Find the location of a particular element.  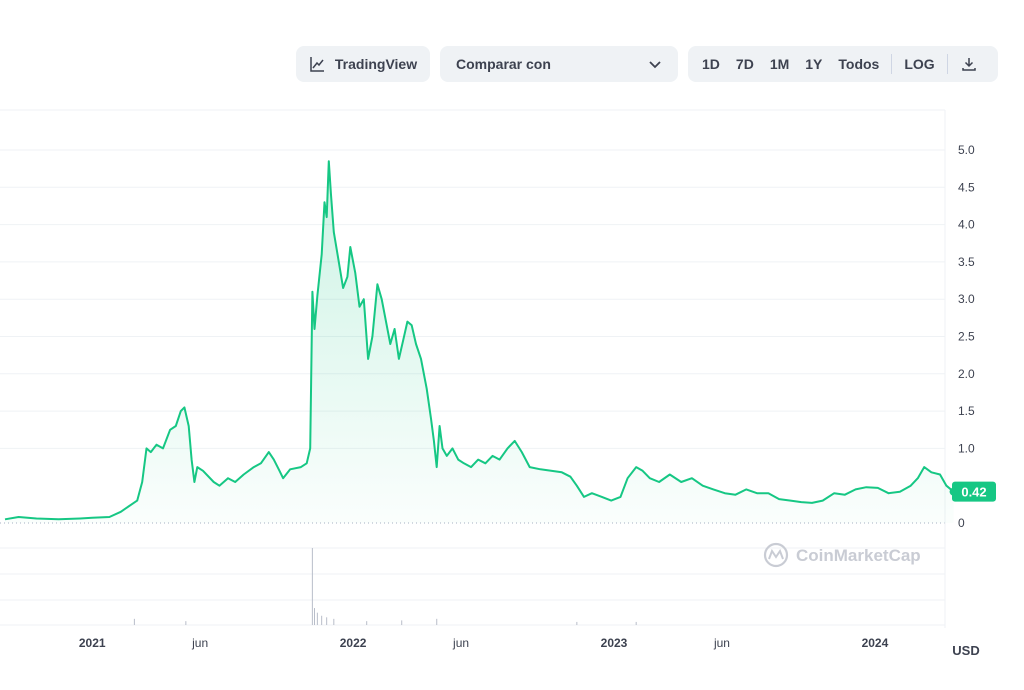

download-button is located at coordinates (969, 64).